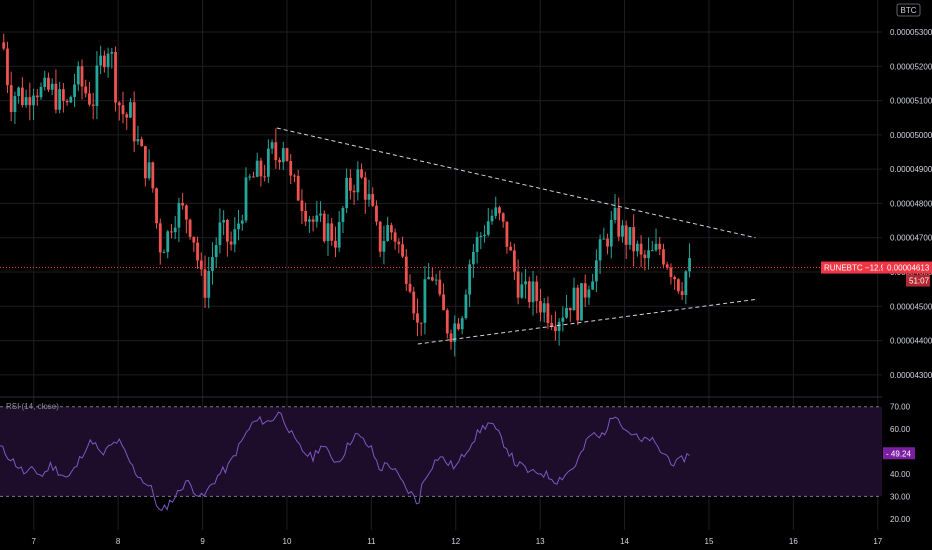 This screenshot has width=932, height=550. Describe the element at coordinates (900, 407) in the screenshot. I see `rsi-tick-label: 70.00` at that location.